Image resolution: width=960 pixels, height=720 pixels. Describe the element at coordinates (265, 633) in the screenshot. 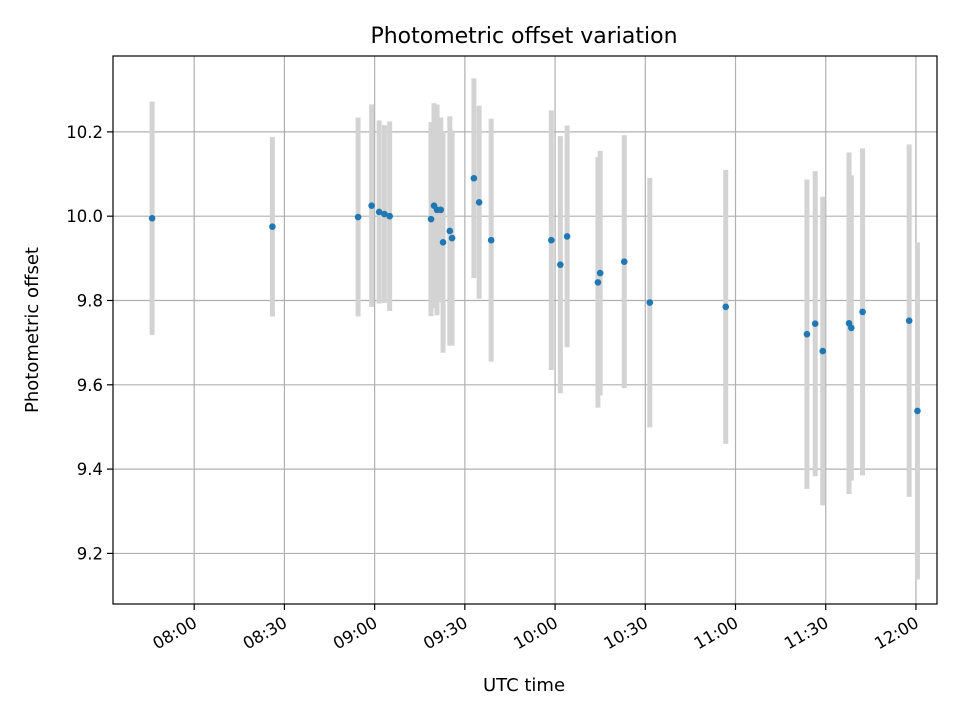

I see `x-tick-label: 08:30` at that location.